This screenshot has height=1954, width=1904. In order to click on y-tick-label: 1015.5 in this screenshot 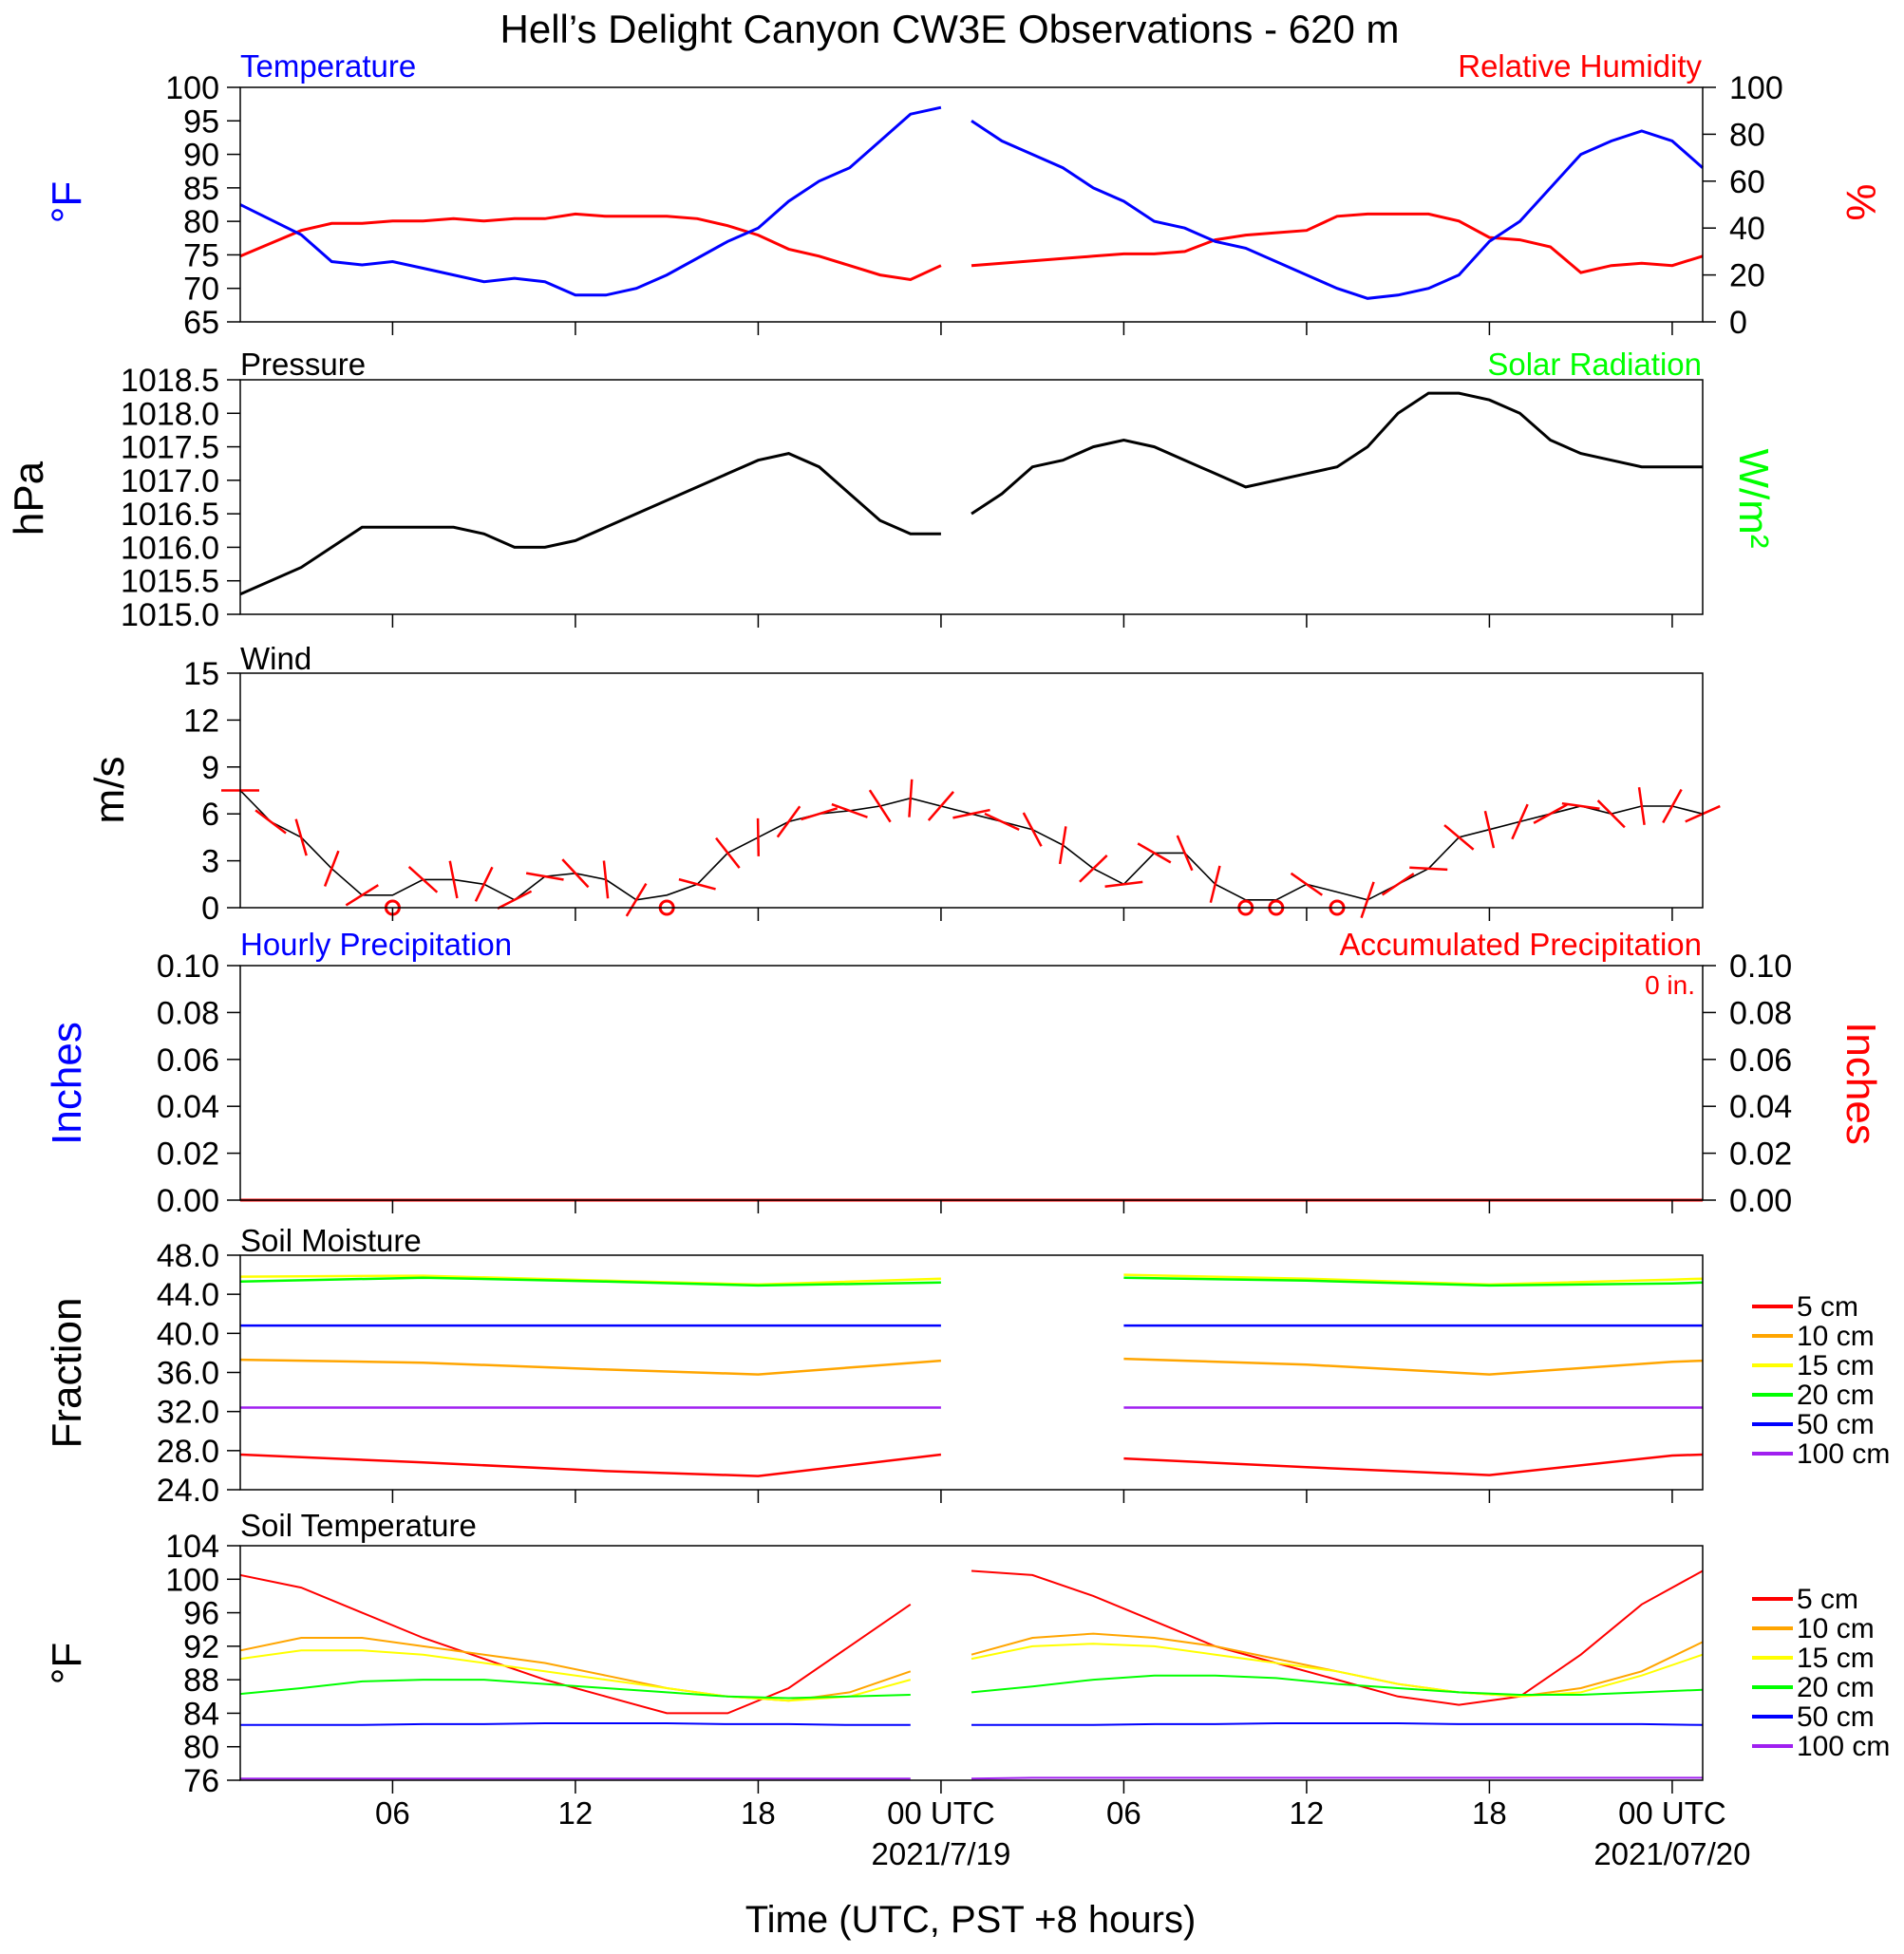, I will do `click(170, 582)`.